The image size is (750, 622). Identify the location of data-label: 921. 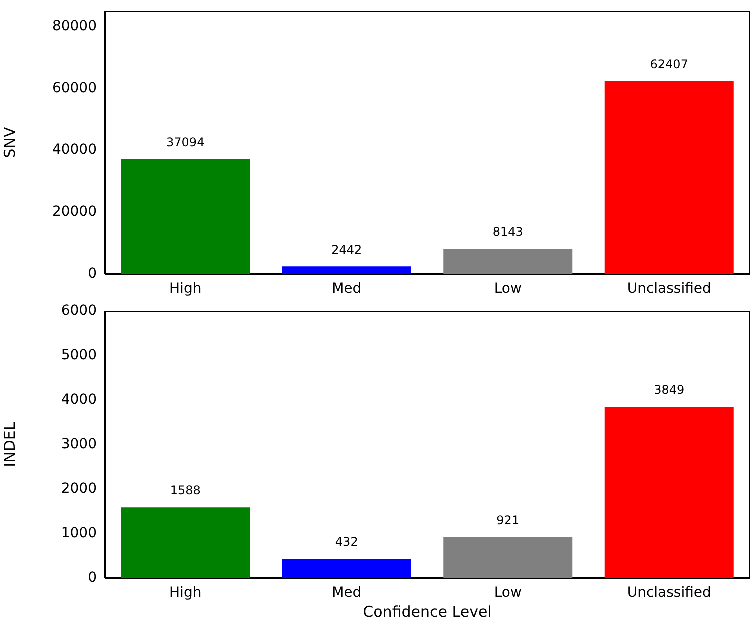
(508, 520).